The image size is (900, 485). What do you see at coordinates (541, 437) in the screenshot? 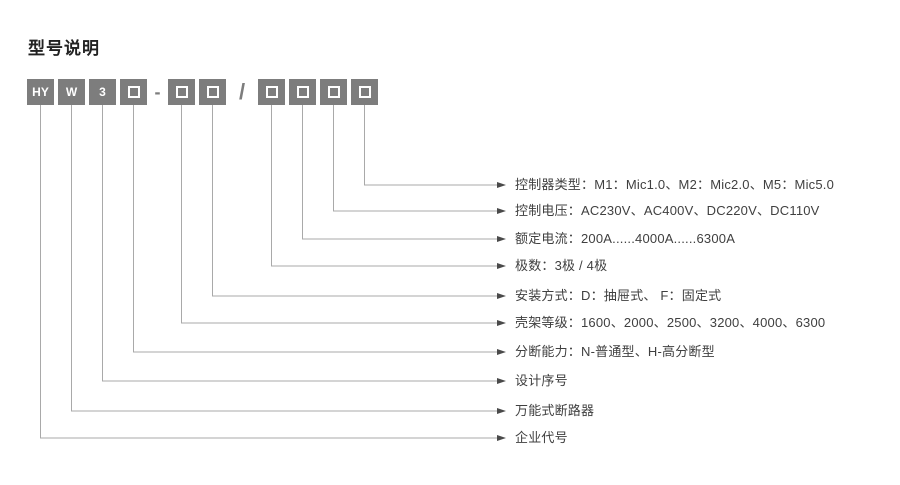
I see `row-label-9: 企业代号` at bounding box center [541, 437].